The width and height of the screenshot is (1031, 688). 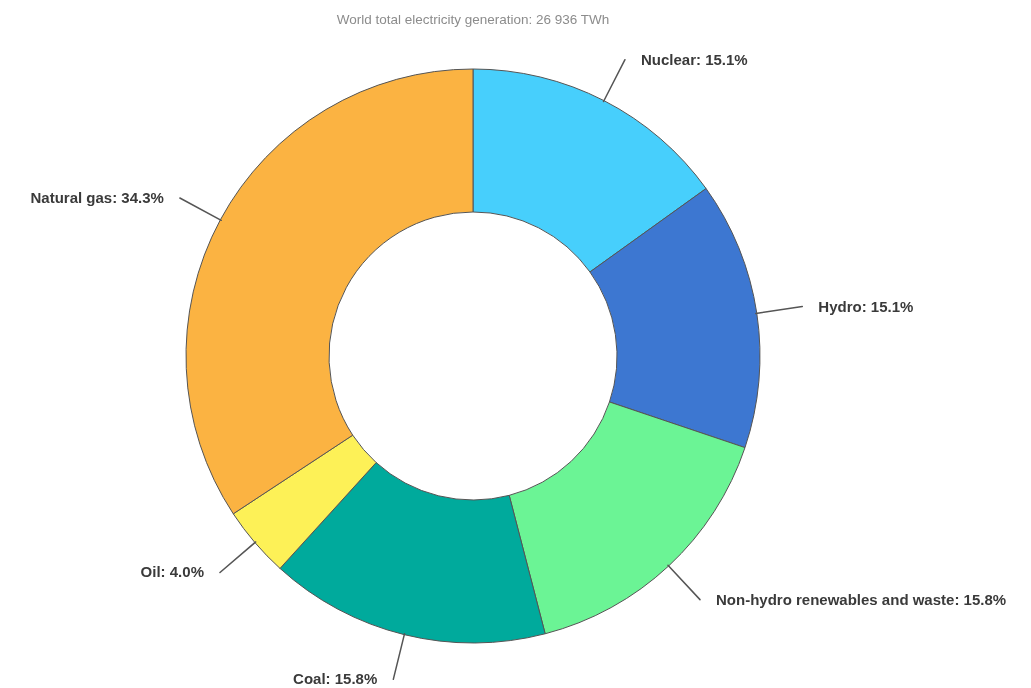 I want to click on slice-label: Nuclear: 15.1%, so click(x=694, y=59).